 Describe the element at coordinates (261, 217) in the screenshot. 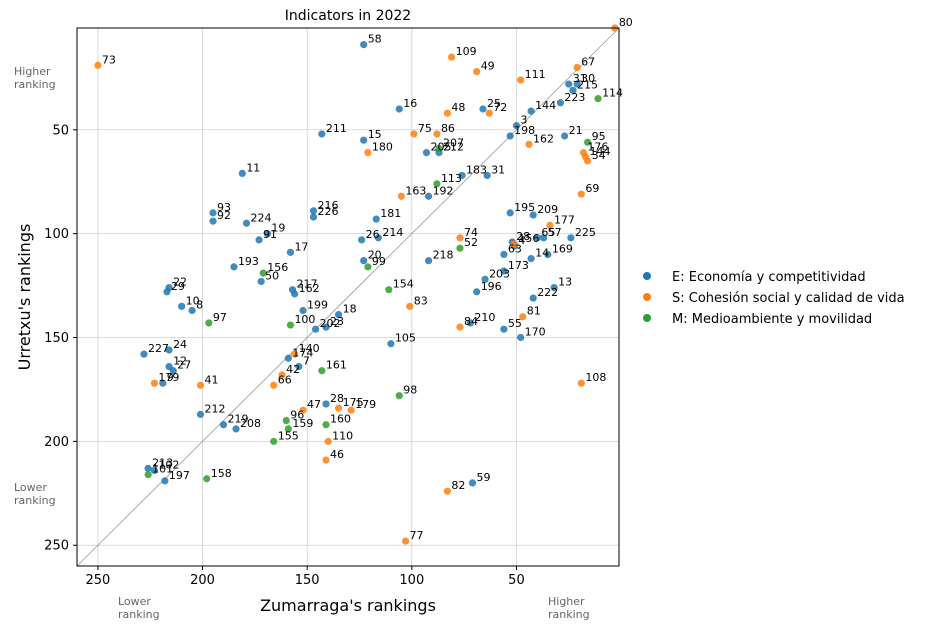

I see `data-point-label: 224` at that location.